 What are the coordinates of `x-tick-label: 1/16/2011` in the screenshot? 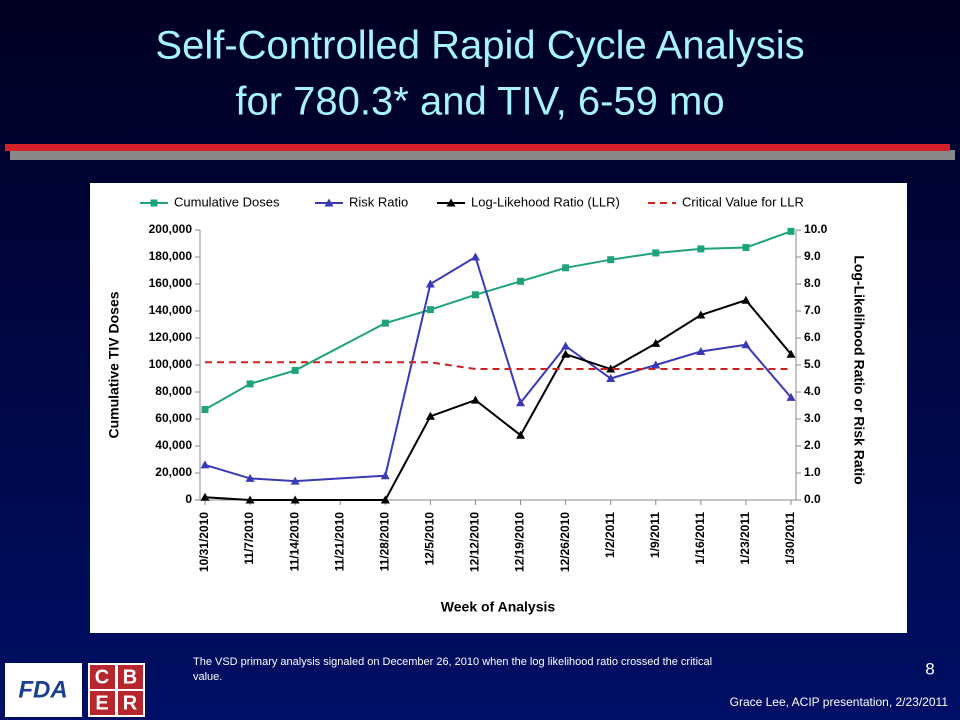 It's located at (700, 538).